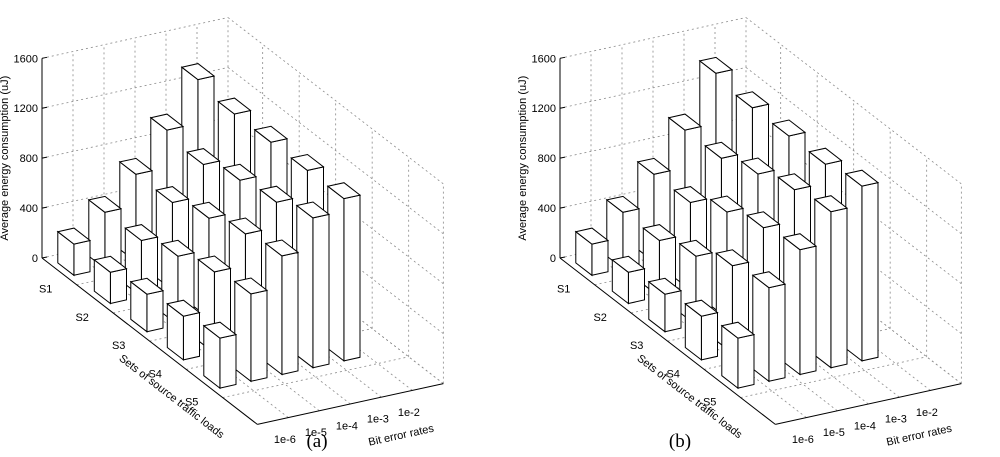 The height and width of the screenshot is (457, 1000). Describe the element at coordinates (347, 426) in the screenshot. I see `x-tick-label: 1e-4` at that location.